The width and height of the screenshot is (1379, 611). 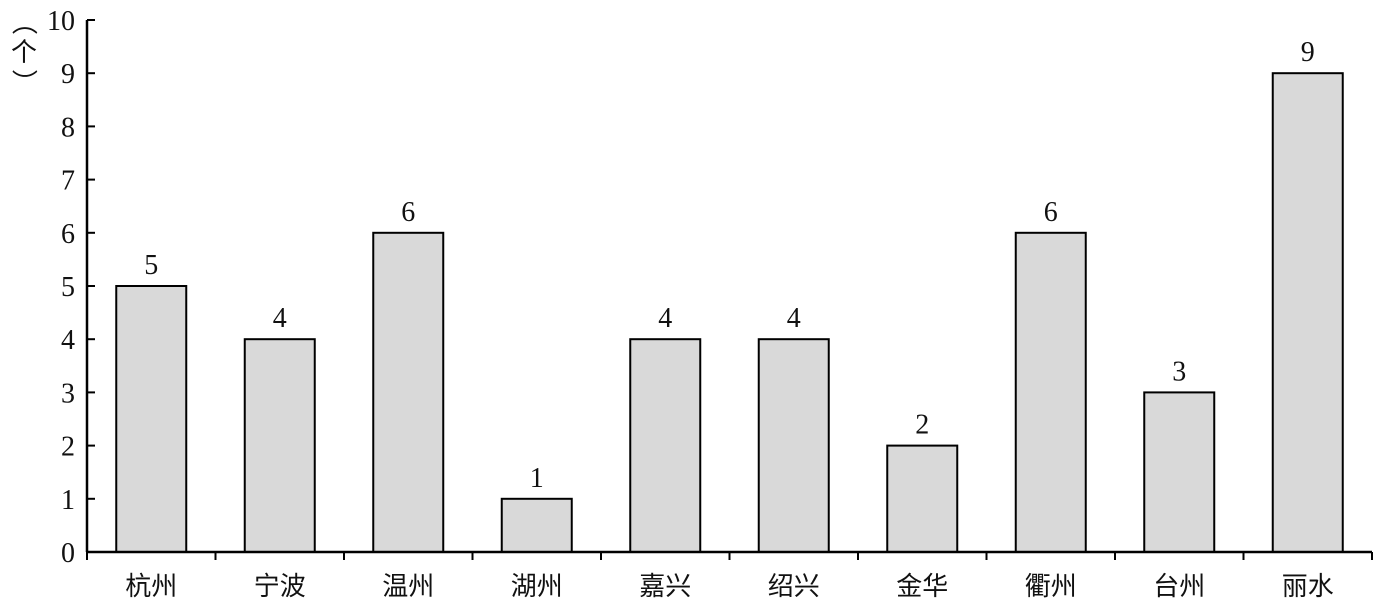 I want to click on y-tick-label: 6, so click(x=68, y=234).